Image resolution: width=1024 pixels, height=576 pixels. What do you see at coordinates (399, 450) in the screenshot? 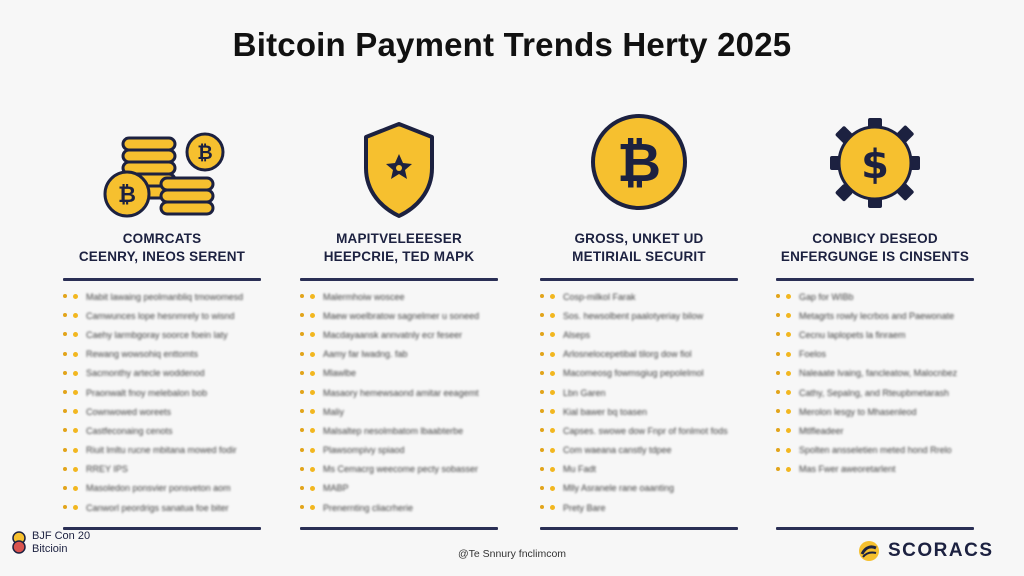
I see `list-item: Plawsompivy spiaod` at bounding box center [399, 450].